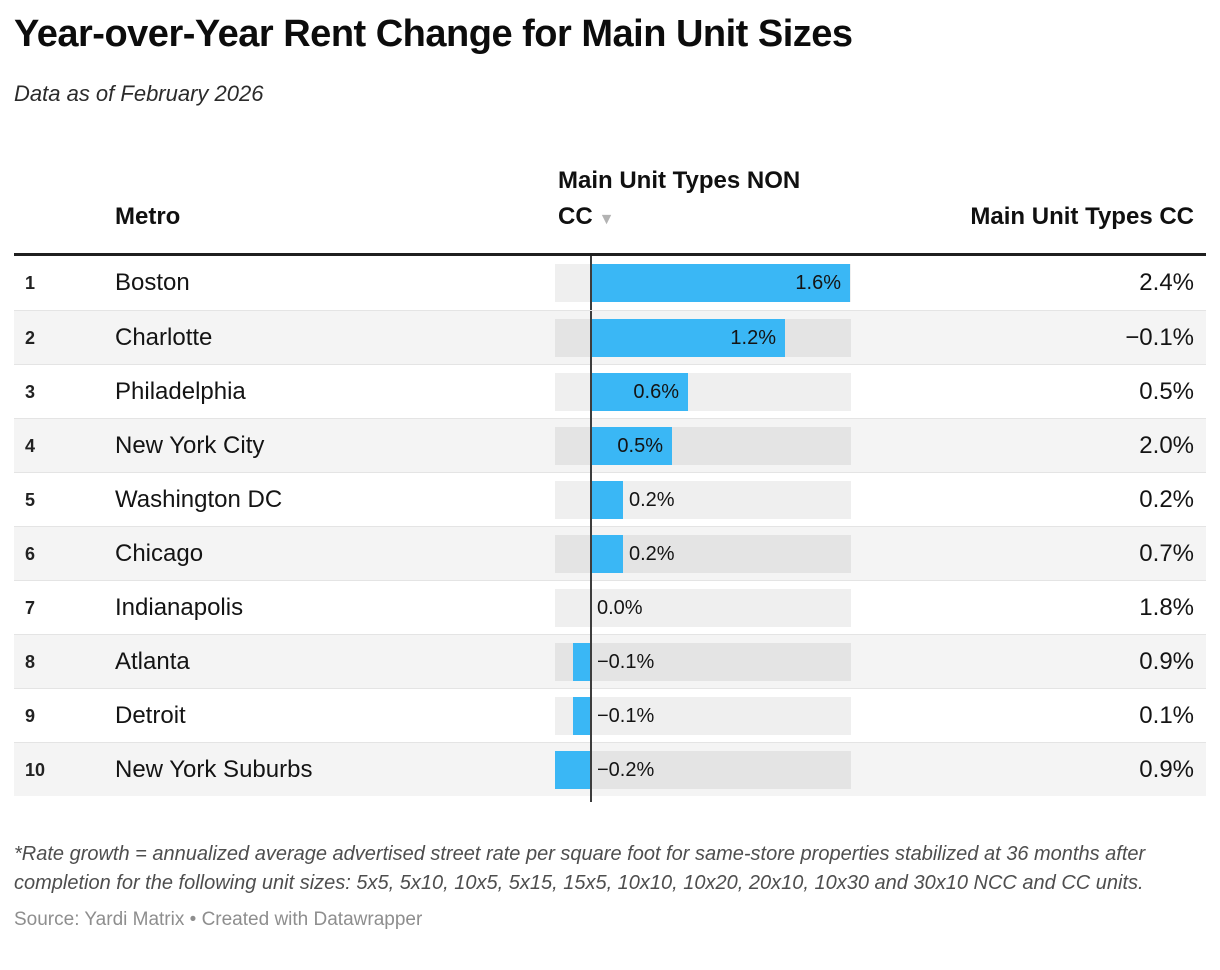  What do you see at coordinates (30, 553) in the screenshot?
I see `row-rank: 6` at bounding box center [30, 553].